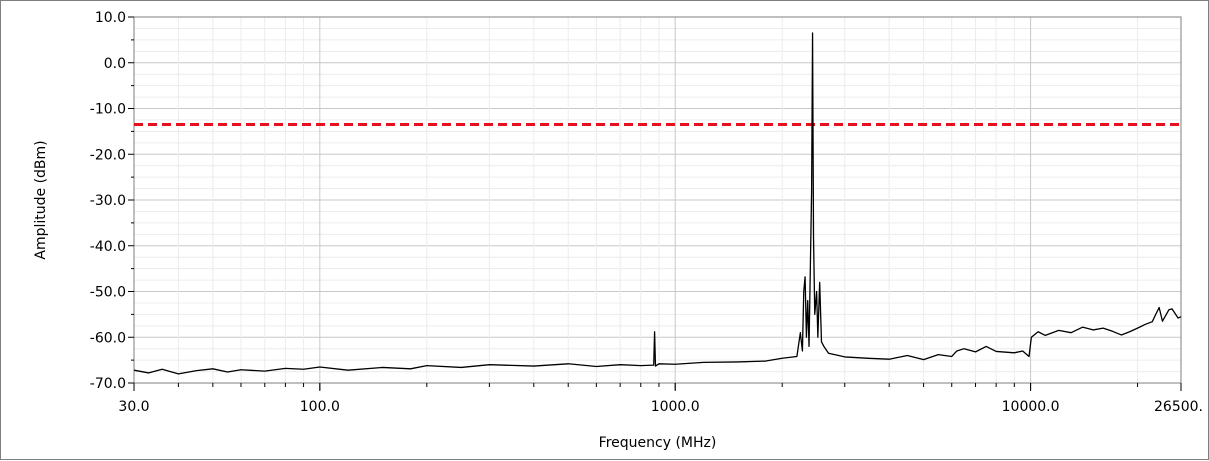 This screenshot has width=1209, height=461. What do you see at coordinates (108, 384) in the screenshot?
I see `y-tick-label: -70.0` at bounding box center [108, 384].